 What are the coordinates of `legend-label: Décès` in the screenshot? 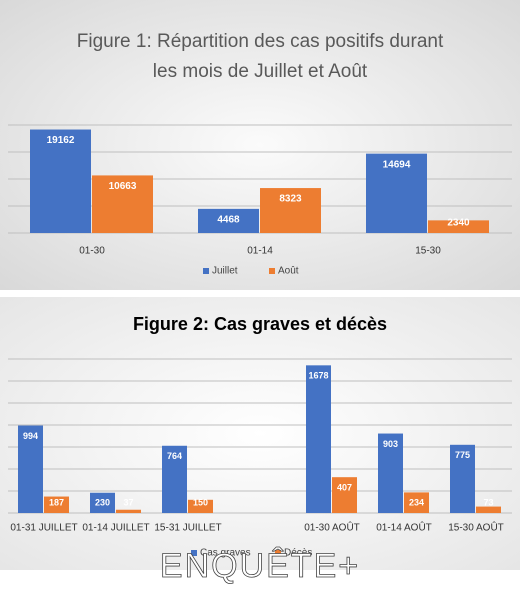 It's located at (298, 553).